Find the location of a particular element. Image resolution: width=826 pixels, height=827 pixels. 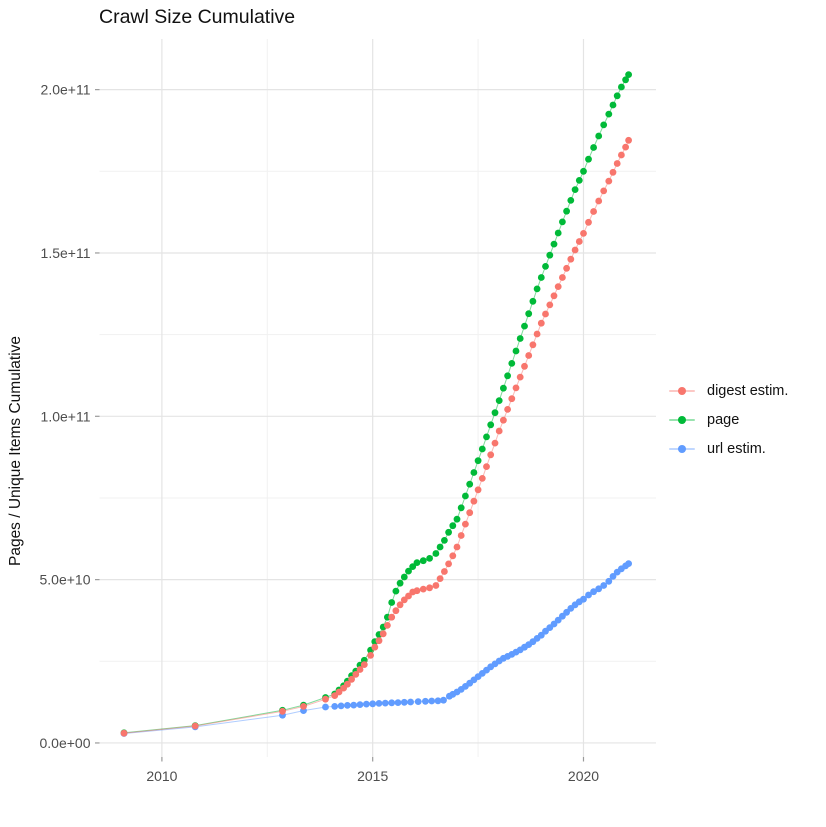

series-url-estim is located at coordinates (376, 648).